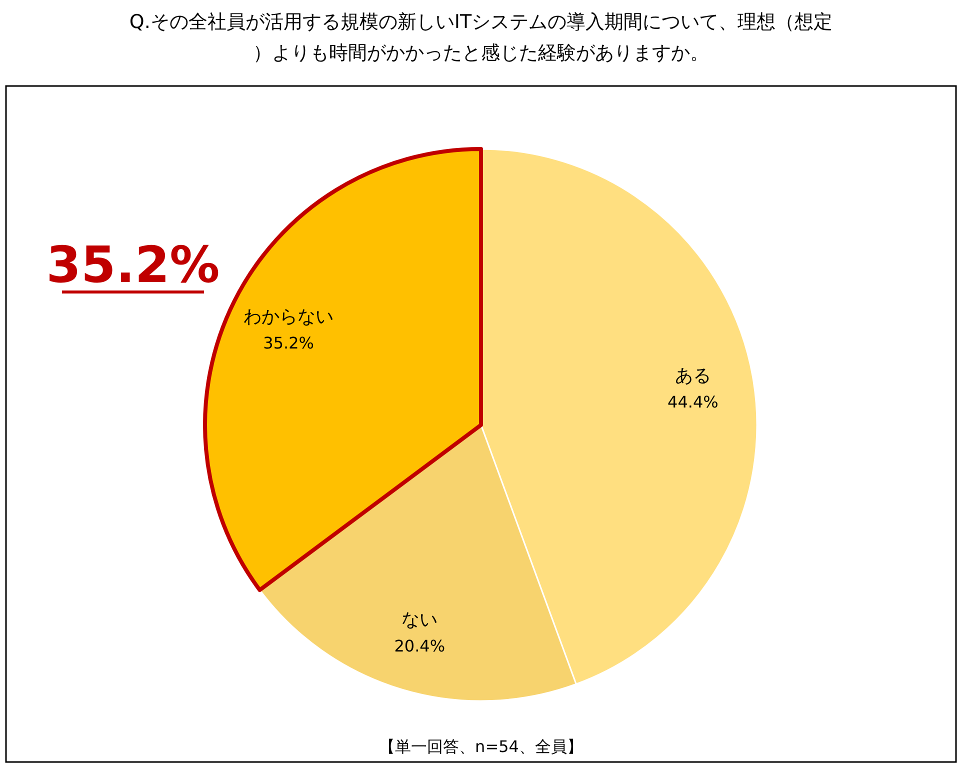 The image size is (962, 768). Describe the element at coordinates (289, 317) in the screenshot. I see `slice-label: わからない` at that location.